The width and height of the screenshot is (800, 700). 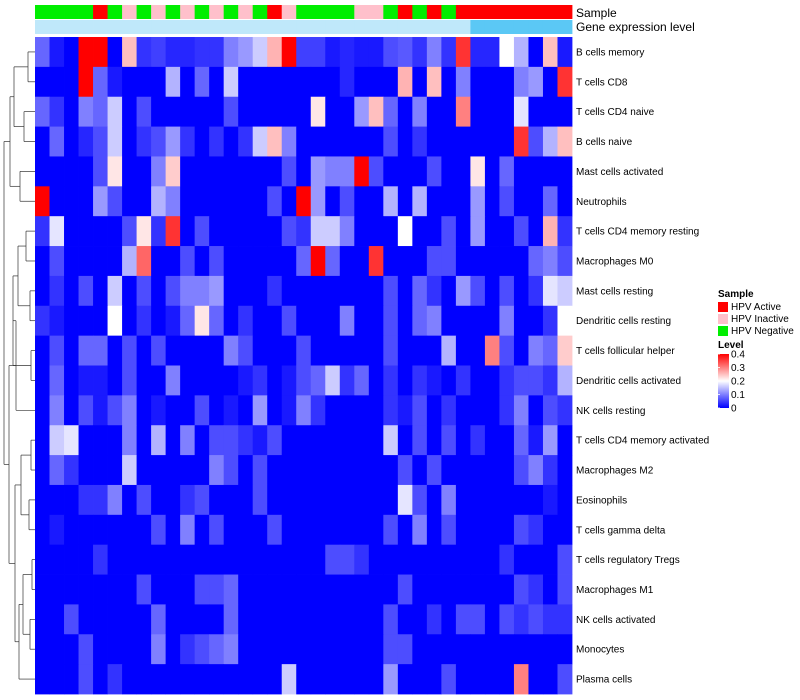 I want to click on row-label: Dendritic cells resting, so click(x=623, y=321).